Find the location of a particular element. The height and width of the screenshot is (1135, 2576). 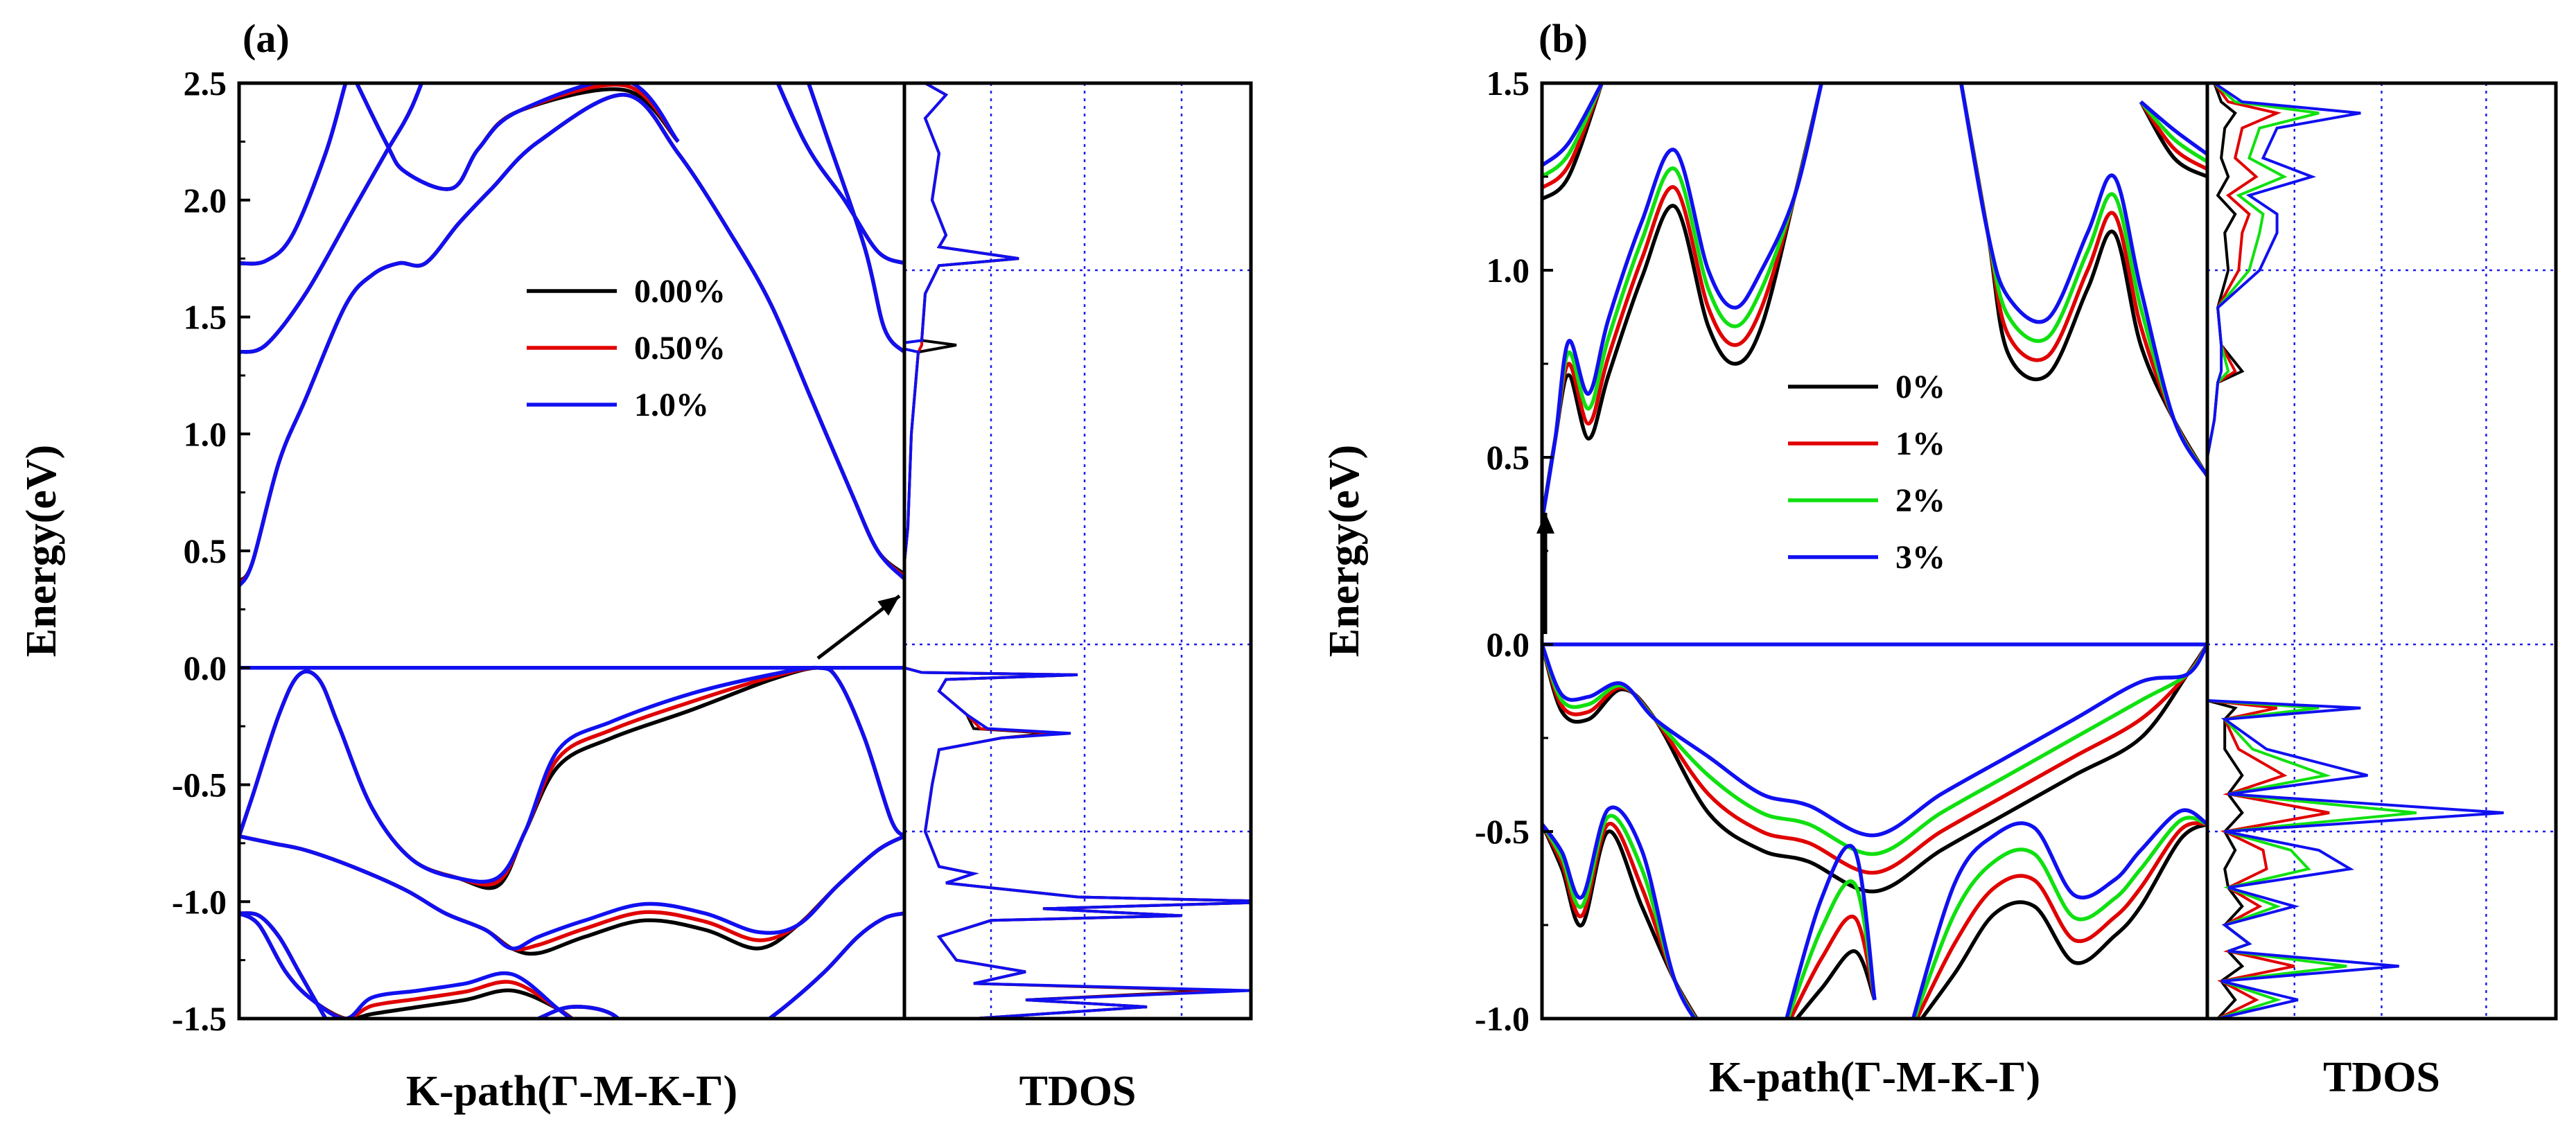

band-0.00pct-7 is located at coordinates (571, 895).